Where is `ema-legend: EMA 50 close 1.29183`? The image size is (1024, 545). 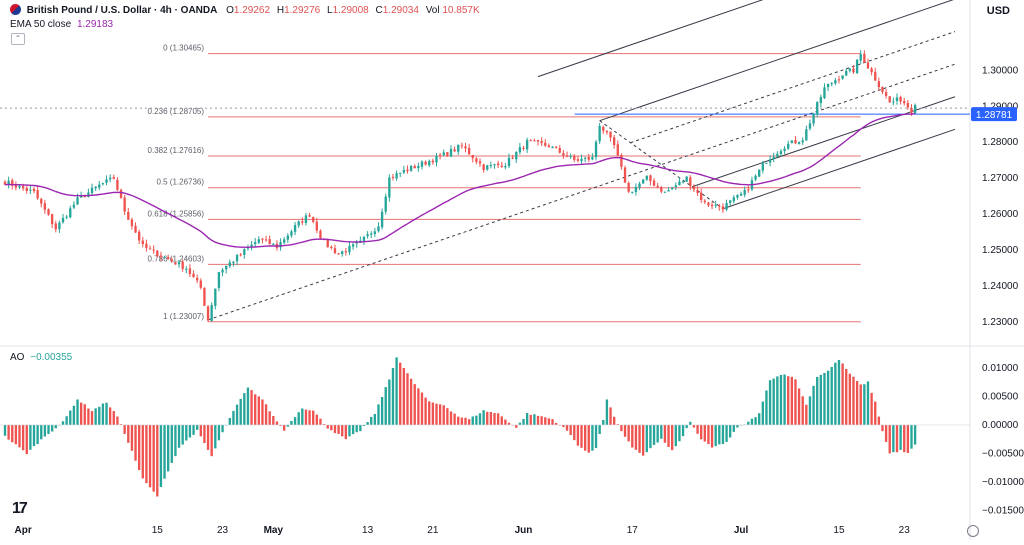 ema-legend: EMA 50 close 1.29183 is located at coordinates (62, 24).